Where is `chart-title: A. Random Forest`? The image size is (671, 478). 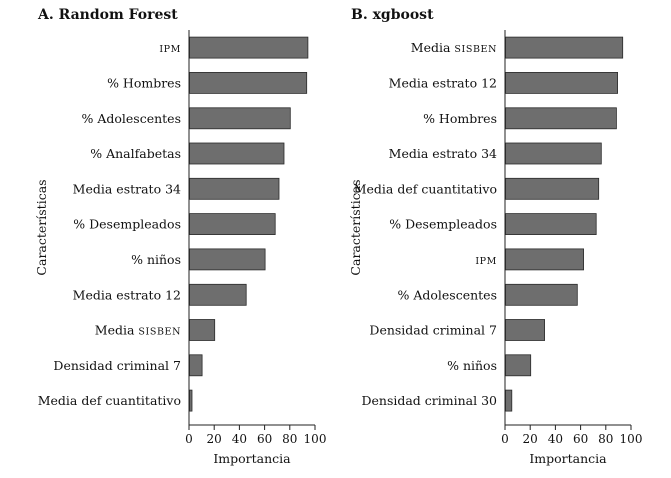 chart-title: A. Random Forest is located at coordinates (107, 15).